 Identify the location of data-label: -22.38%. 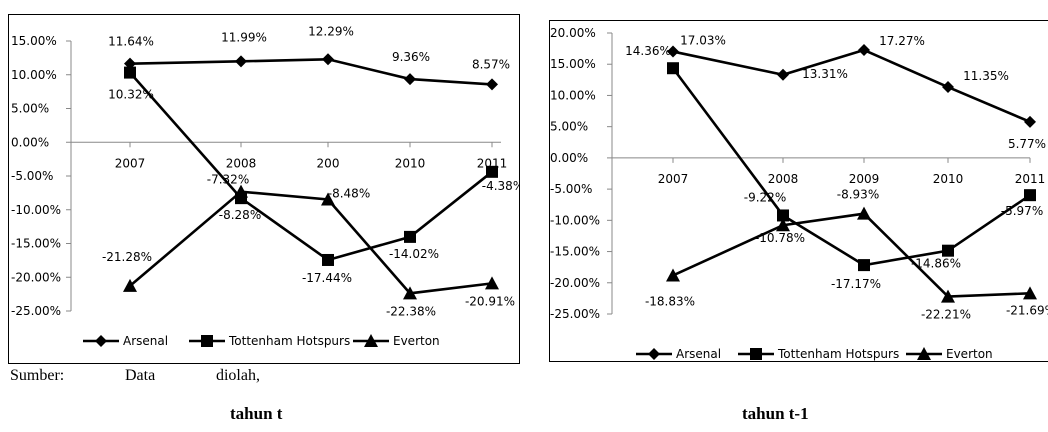
(411, 311).